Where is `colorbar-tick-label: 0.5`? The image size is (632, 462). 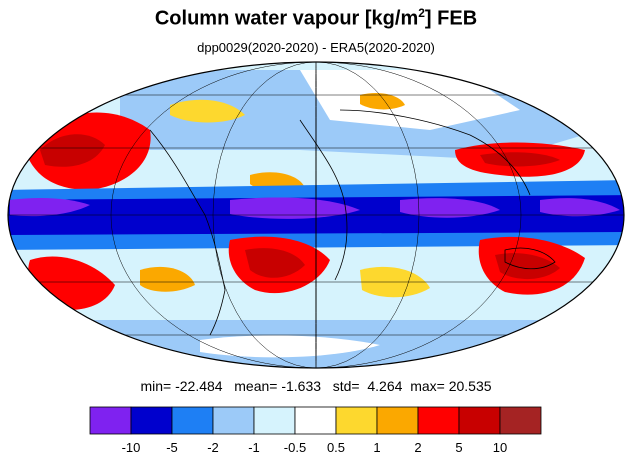 colorbar-tick-label: 0.5 is located at coordinates (336, 447).